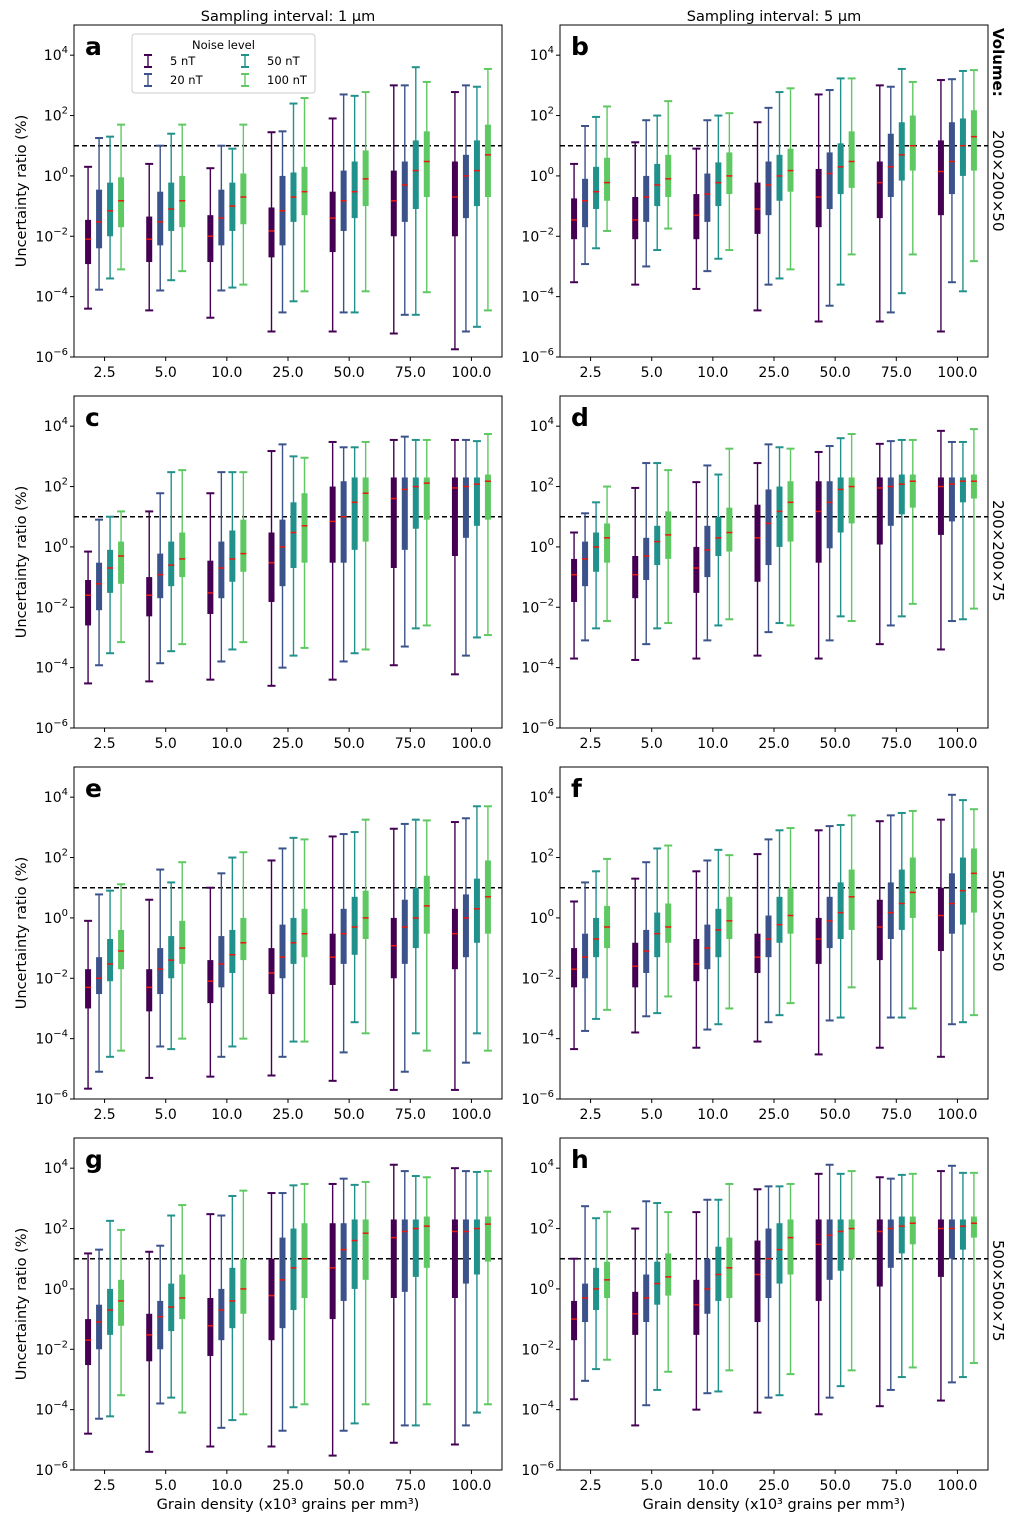 Image resolution: width=1012 pixels, height=1517 pixels. What do you see at coordinates (93, 46) in the screenshot?
I see `panel-letter: a` at bounding box center [93, 46].